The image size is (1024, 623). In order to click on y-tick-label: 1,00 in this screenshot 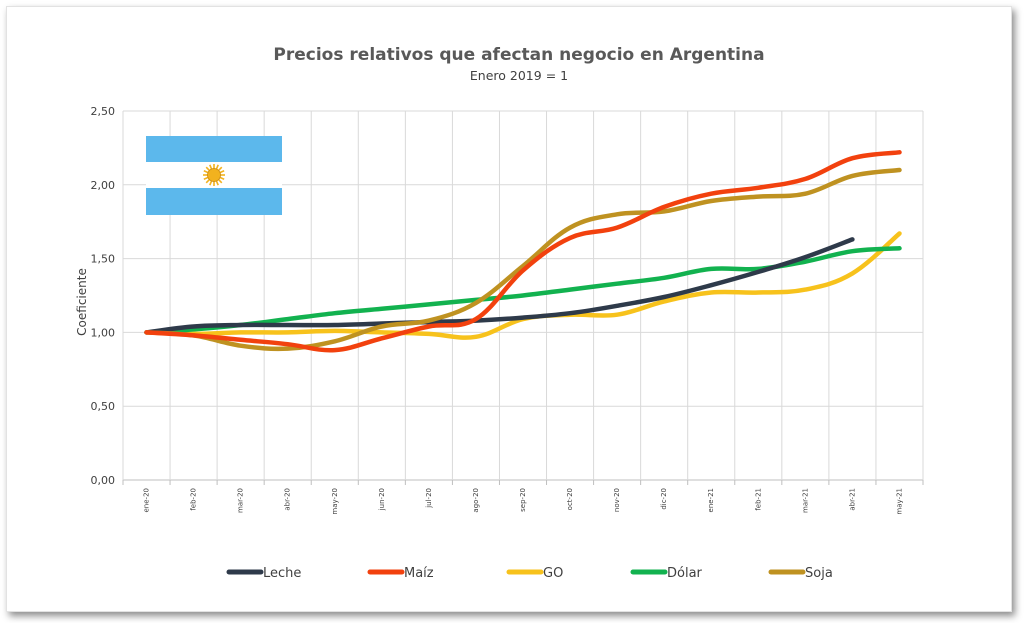, I will do `click(103, 332)`.